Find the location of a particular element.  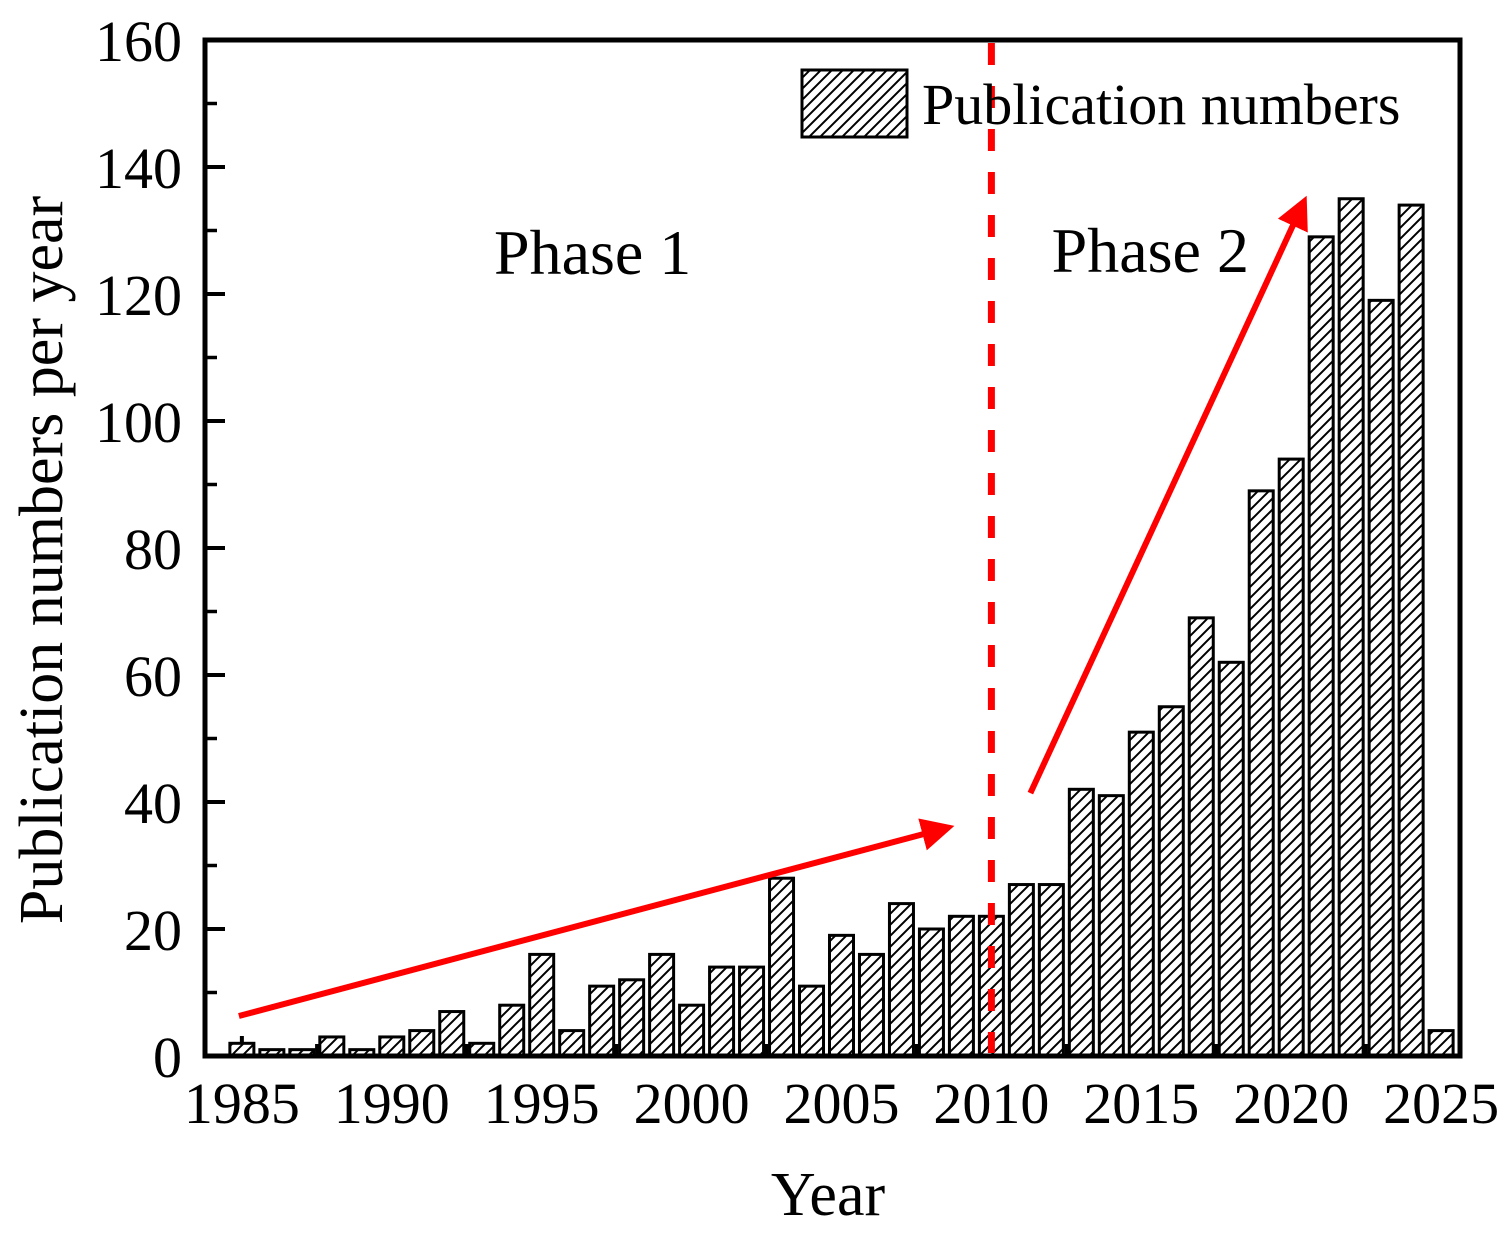

bar-year-1990 is located at coordinates (392, 1046).